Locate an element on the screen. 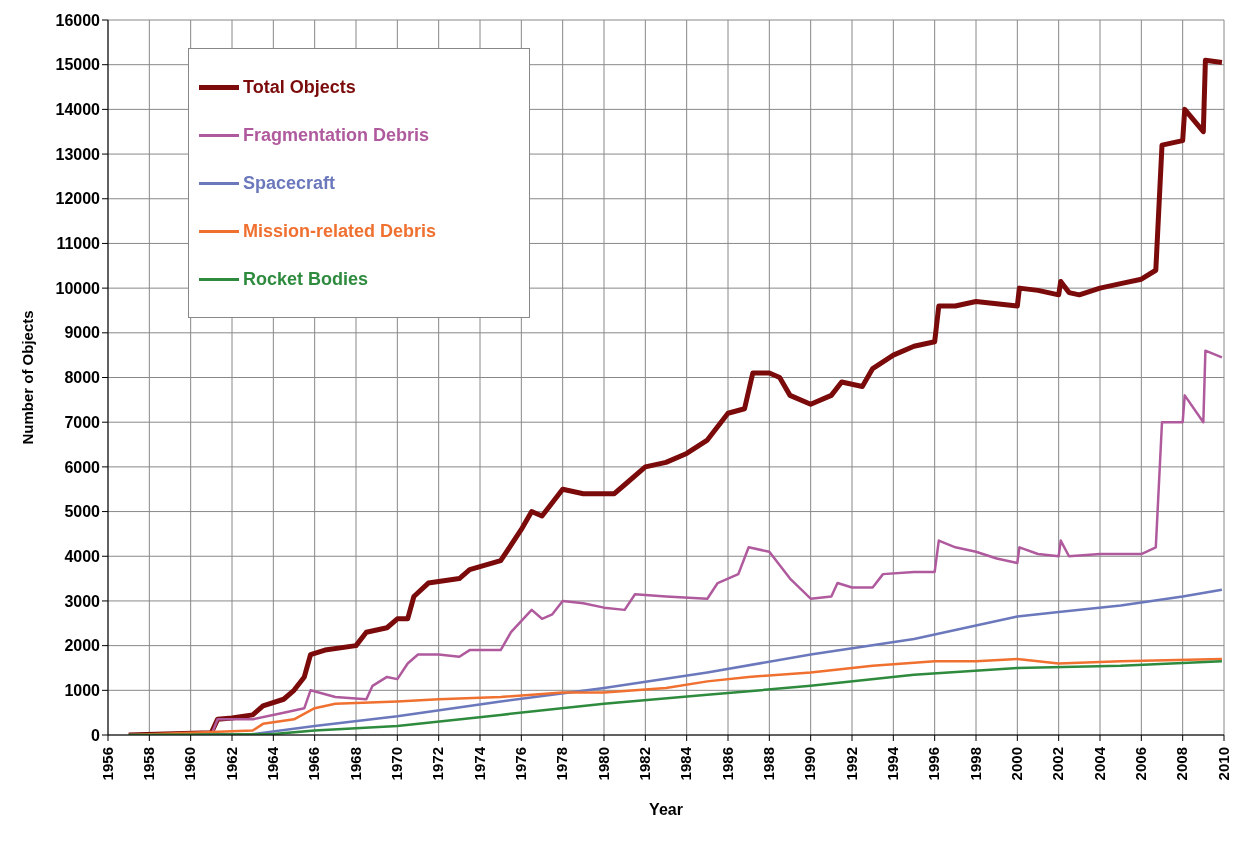  x-tick-label: 1988 is located at coordinates (768, 764).